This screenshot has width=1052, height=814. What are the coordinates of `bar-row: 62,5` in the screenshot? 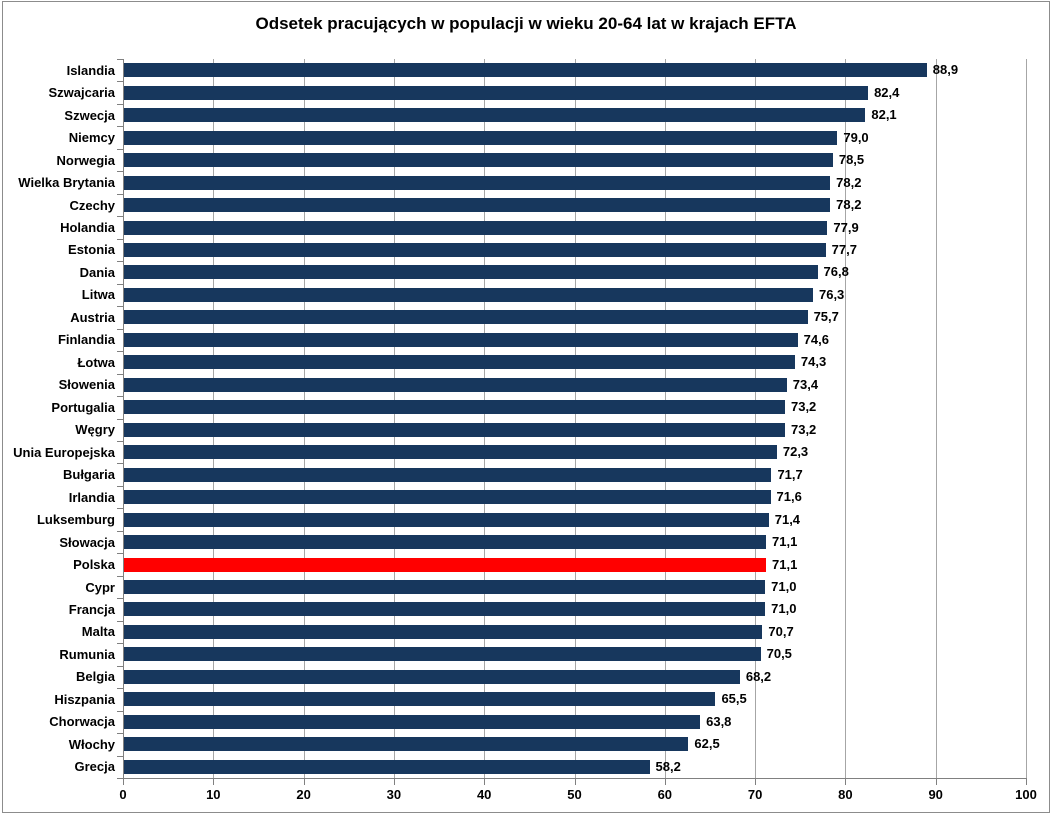 It's located at (575, 744).